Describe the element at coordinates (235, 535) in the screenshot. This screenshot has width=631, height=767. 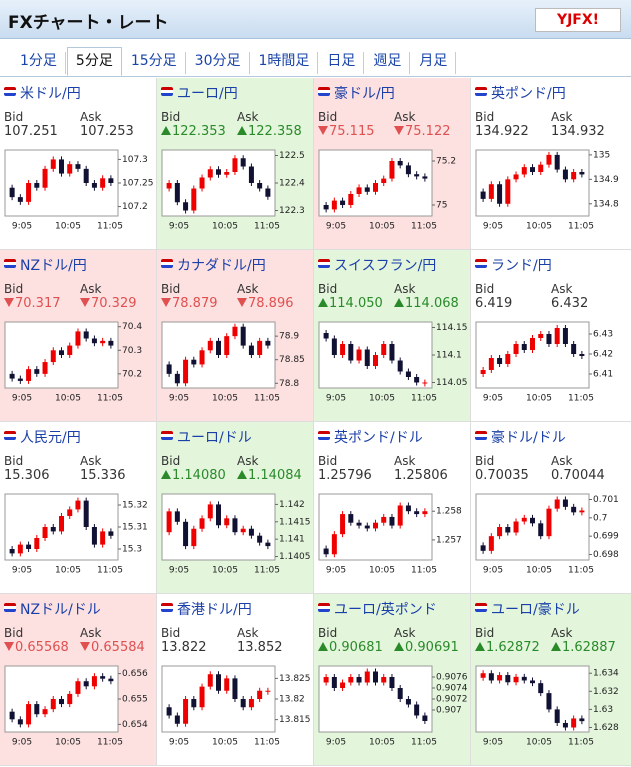
I see `mini-chart: 1.1405 1.141 1.1415 1.142 9:05 10:05 11:05` at that location.